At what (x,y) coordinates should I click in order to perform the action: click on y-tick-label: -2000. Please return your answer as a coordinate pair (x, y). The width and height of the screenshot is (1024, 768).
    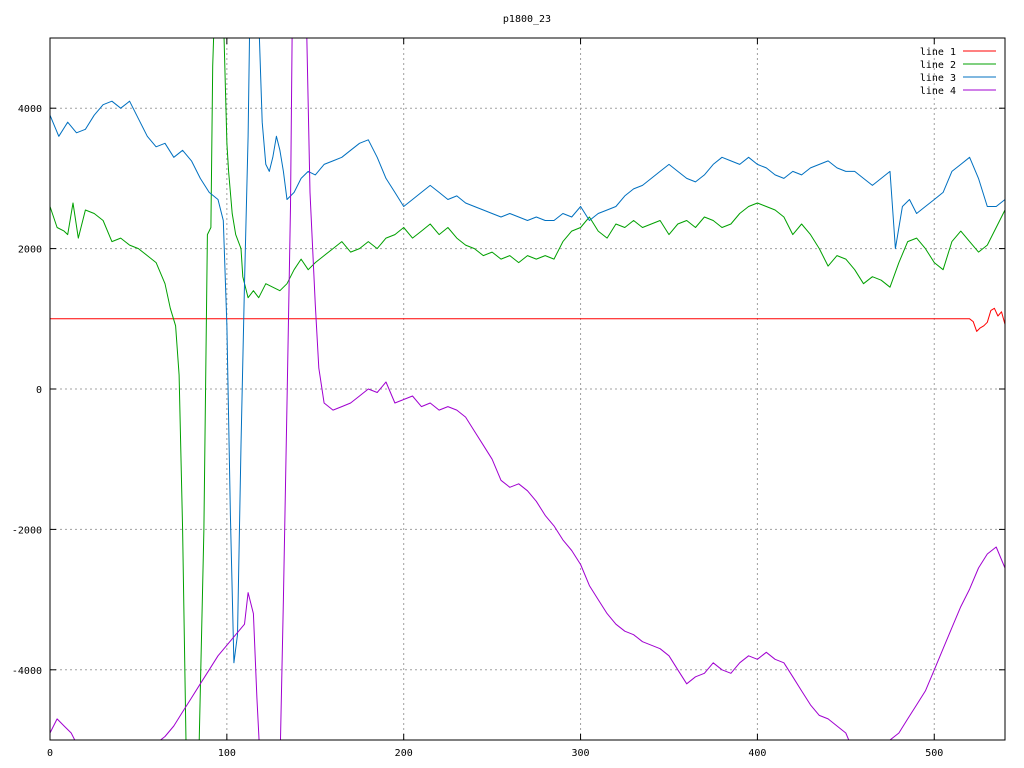
    Looking at the image, I should click on (27, 530).